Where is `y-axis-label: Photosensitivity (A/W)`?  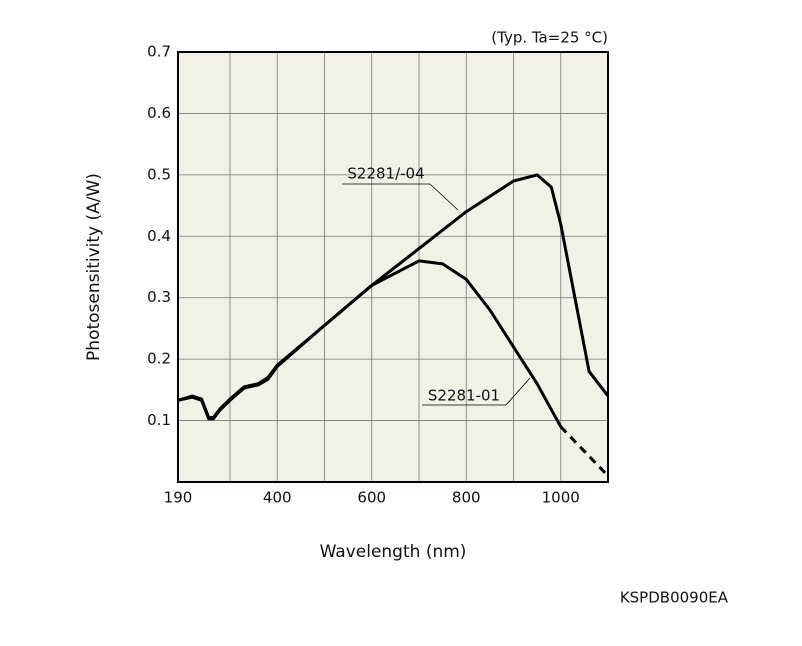
y-axis-label: Photosensitivity (A/W) is located at coordinates (94, 267).